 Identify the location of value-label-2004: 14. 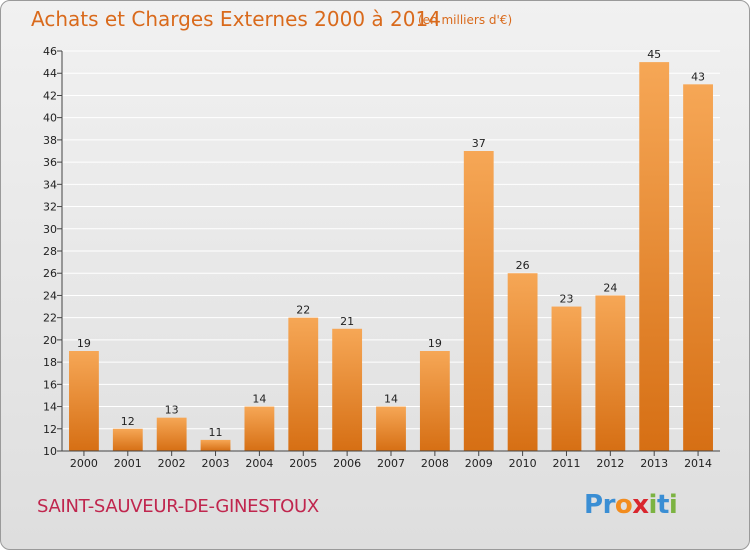
(259, 399).